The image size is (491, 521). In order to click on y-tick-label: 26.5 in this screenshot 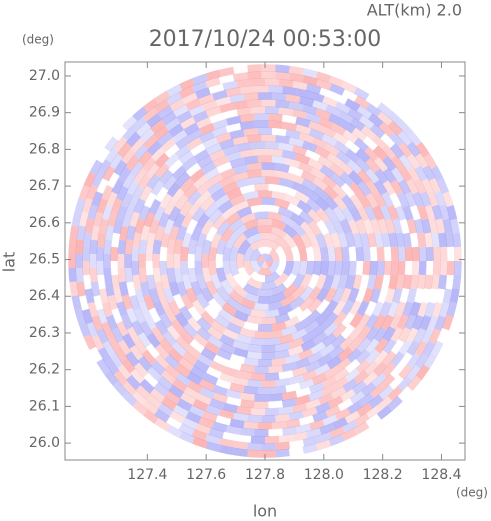, I will do `click(44, 260)`.